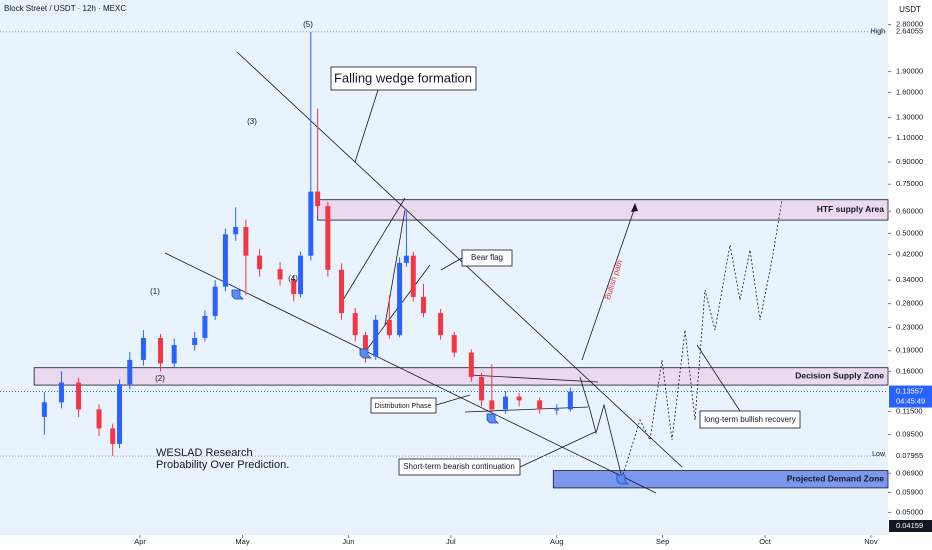 This screenshot has height=550, width=932. Describe the element at coordinates (451, 541) in the screenshot. I see `x-tick-label: Jul` at that location.